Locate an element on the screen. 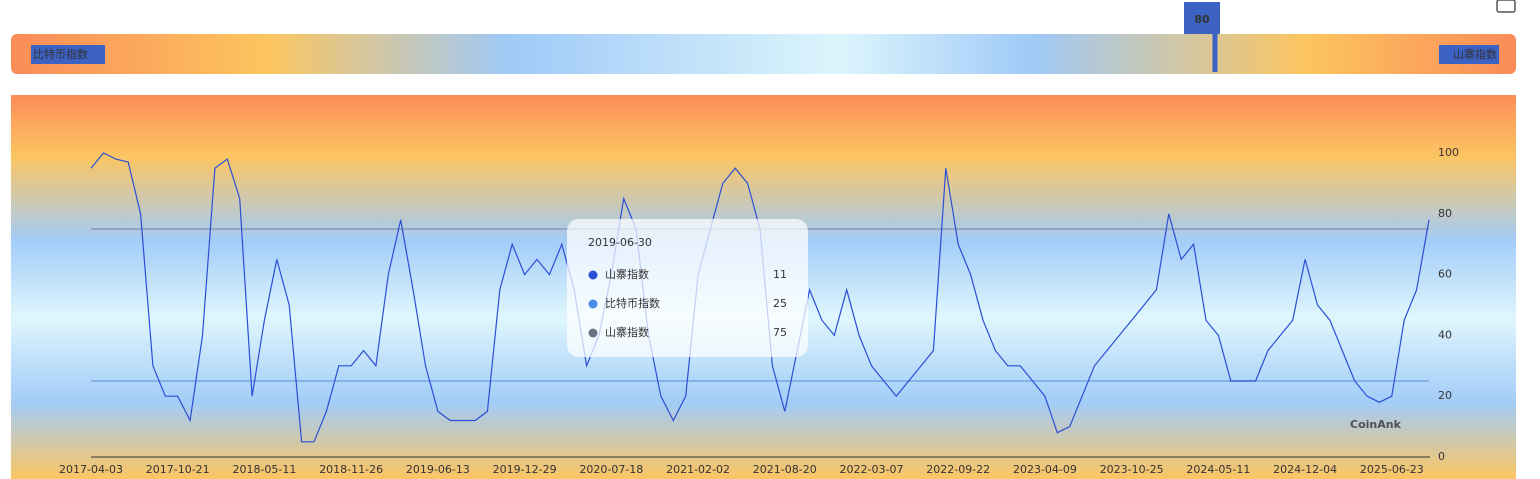 The height and width of the screenshot is (479, 1540). handle-bar is located at coordinates (1215, 51).